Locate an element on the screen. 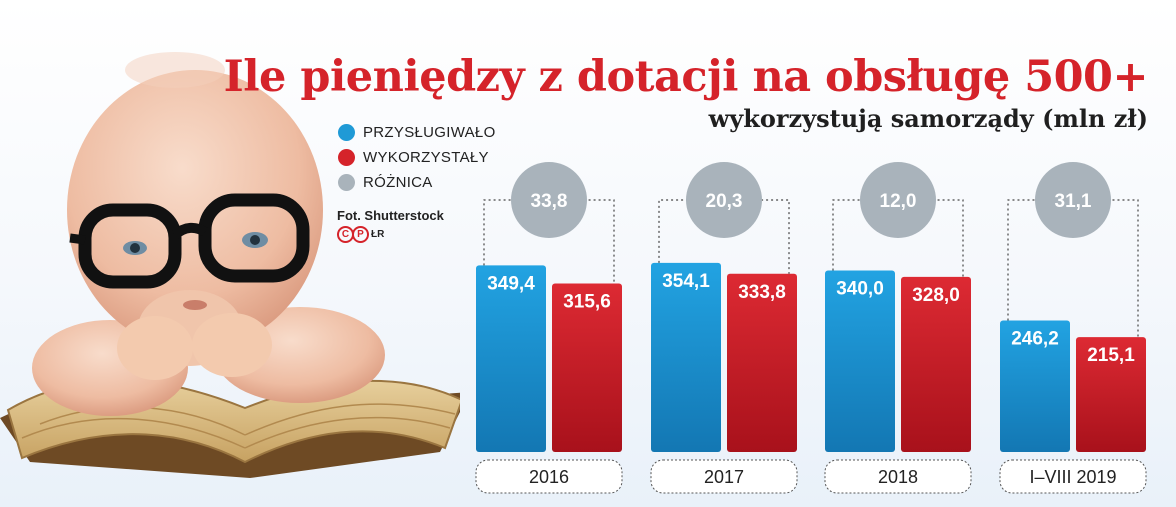 The height and width of the screenshot is (507, 1176). legend-label: WYKORZYSTAŁY is located at coordinates (426, 157).